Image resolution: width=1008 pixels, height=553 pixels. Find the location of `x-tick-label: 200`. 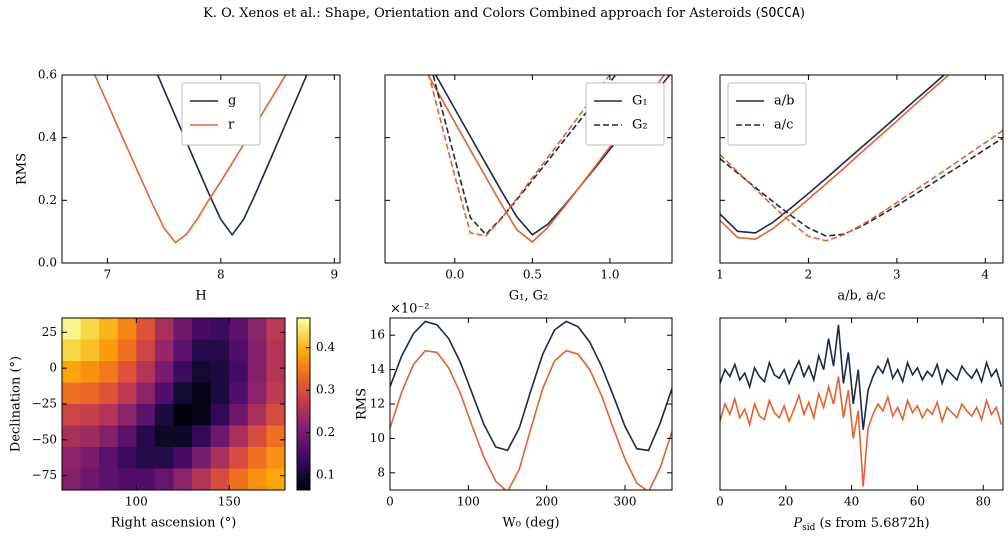

x-tick-label: 200 is located at coordinates (546, 502).